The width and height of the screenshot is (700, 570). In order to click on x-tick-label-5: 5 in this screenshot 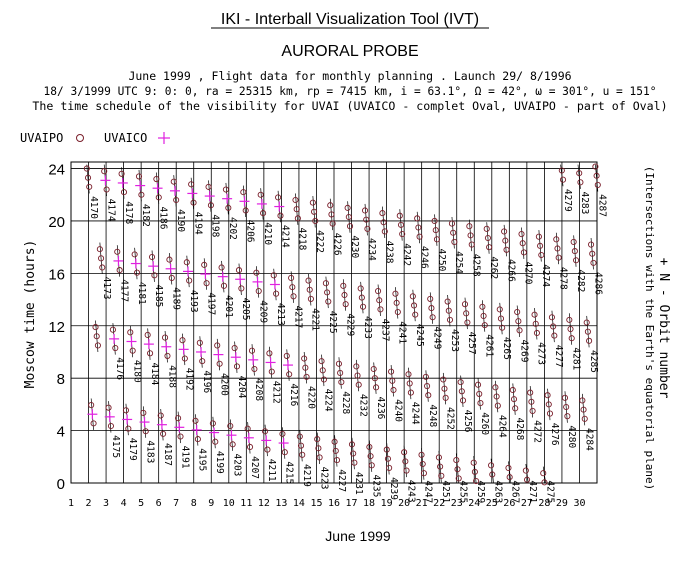, I will do `click(141, 503)`.